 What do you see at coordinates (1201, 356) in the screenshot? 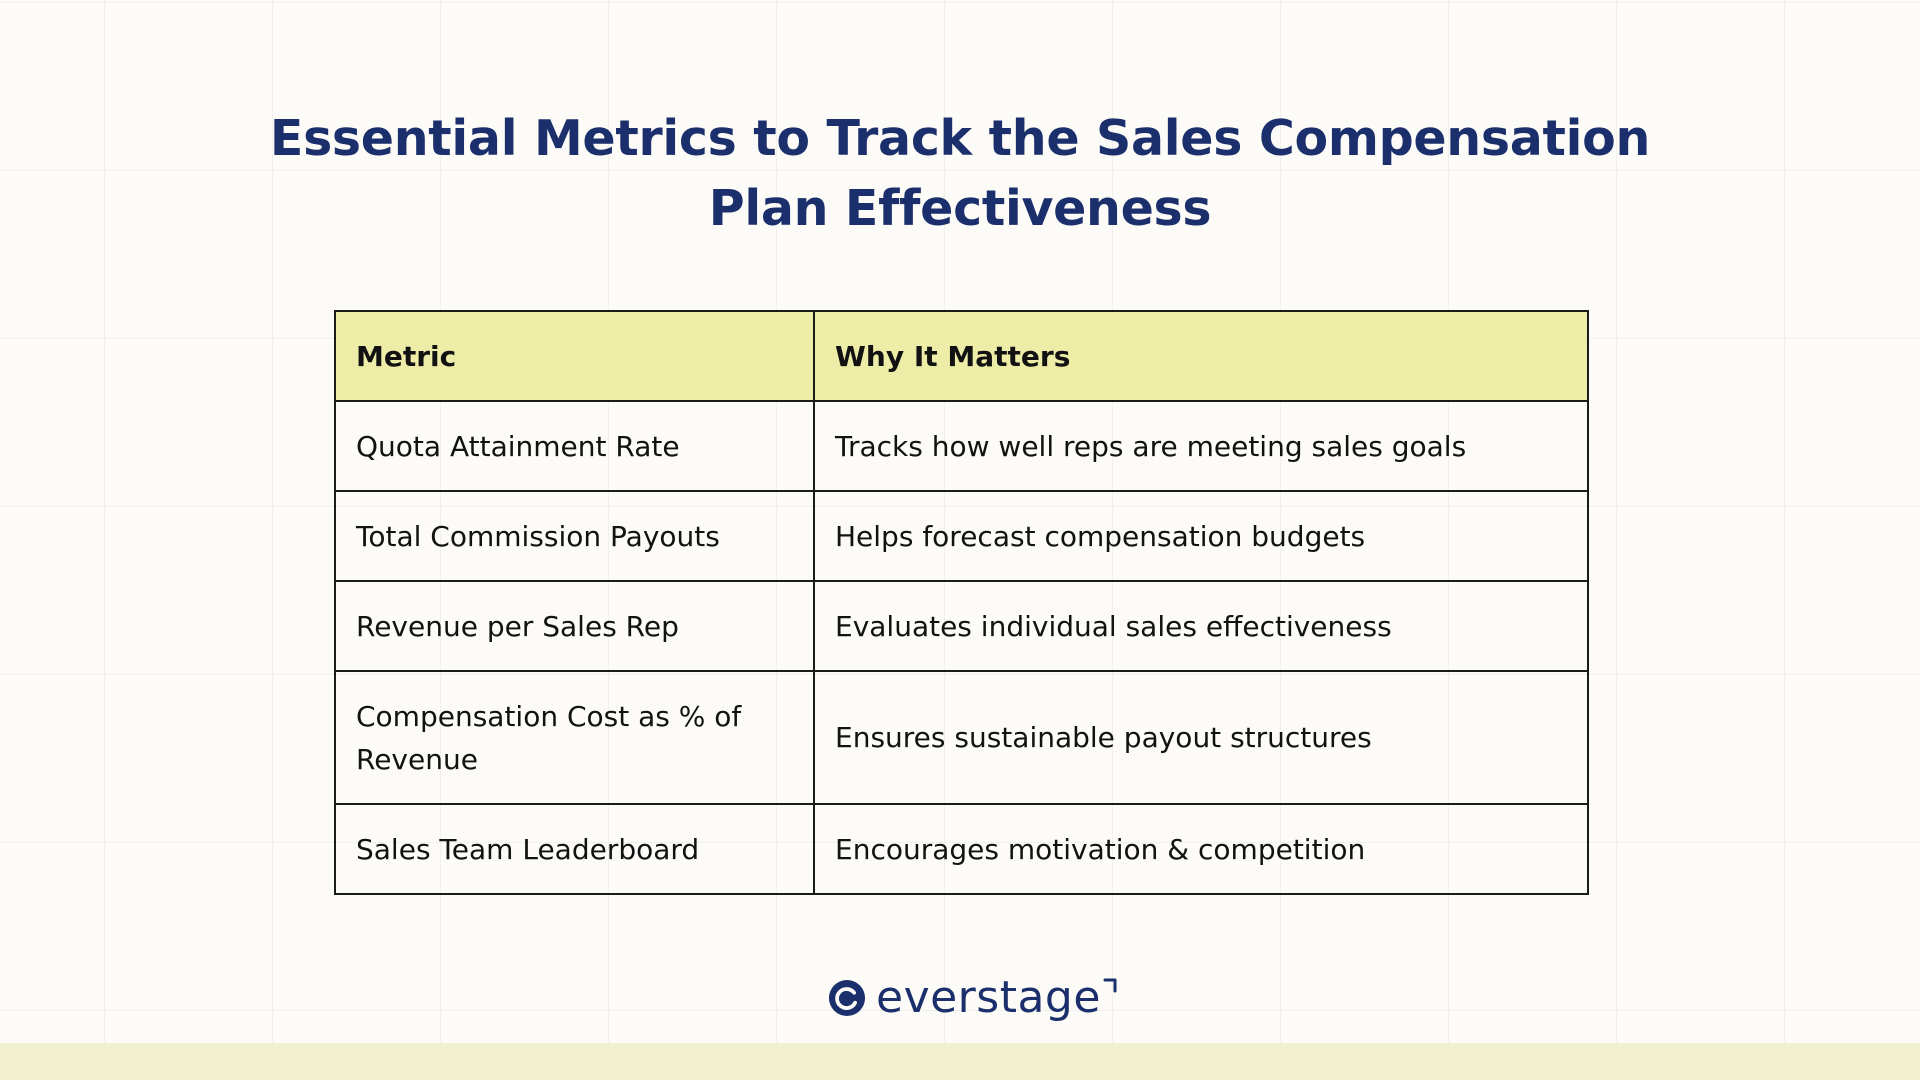
I see `column-header-why-it-matters: Why It Matters` at bounding box center [1201, 356].